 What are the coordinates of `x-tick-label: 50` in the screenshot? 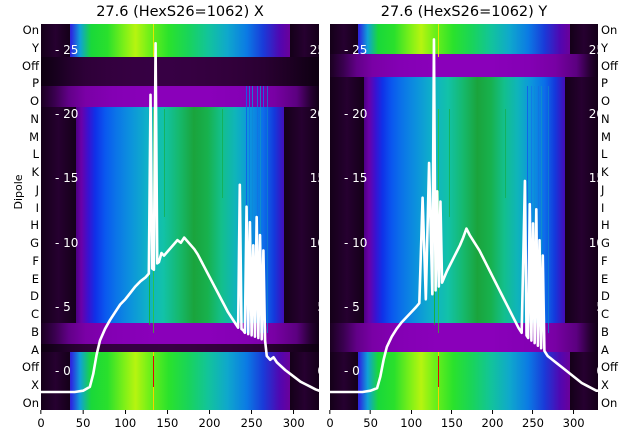 It's located at (370, 423).